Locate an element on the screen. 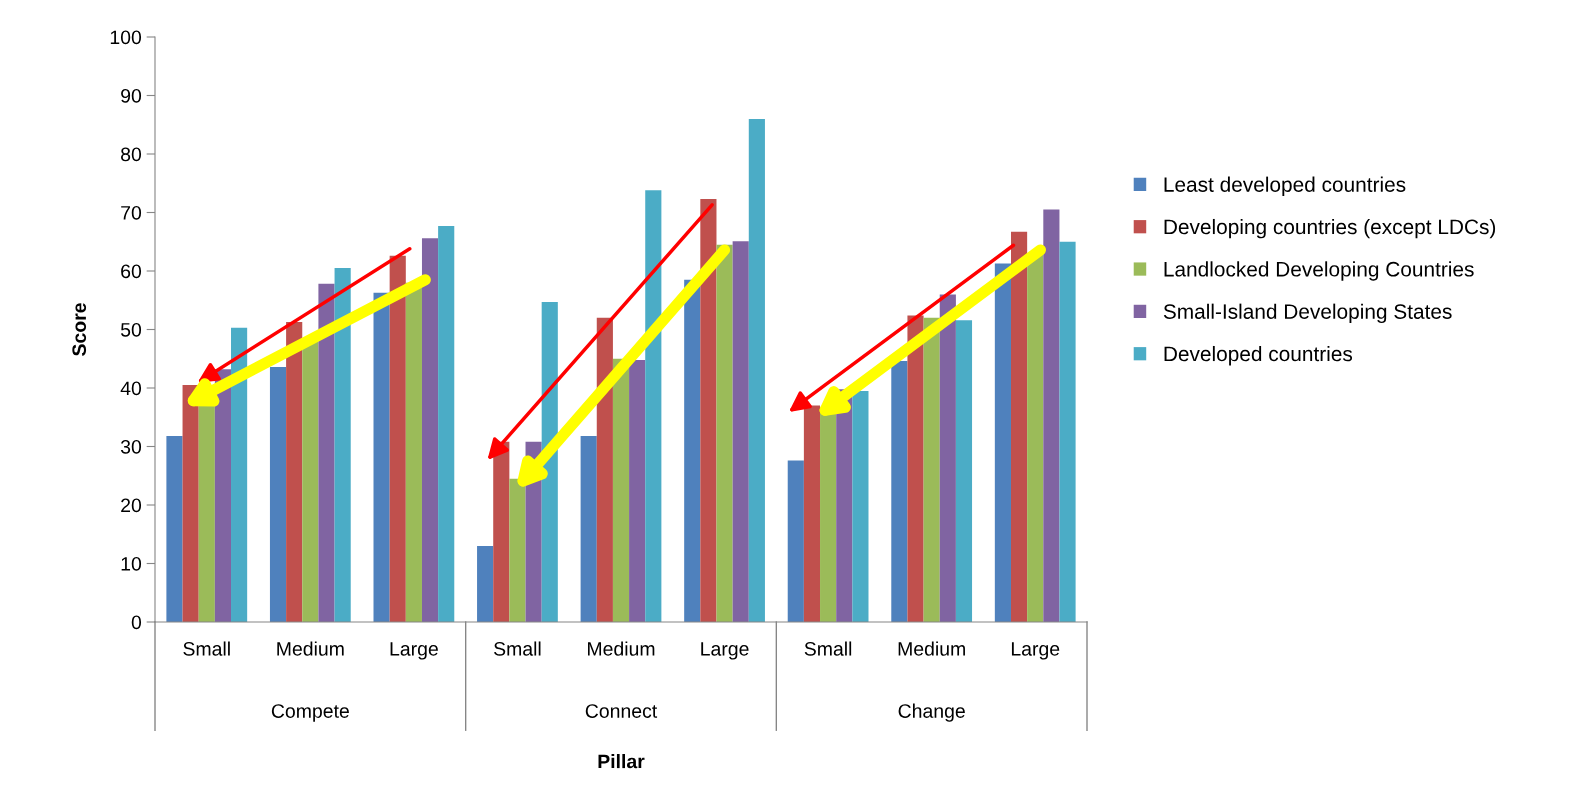  y-tick-label: 20 is located at coordinates (131, 505).